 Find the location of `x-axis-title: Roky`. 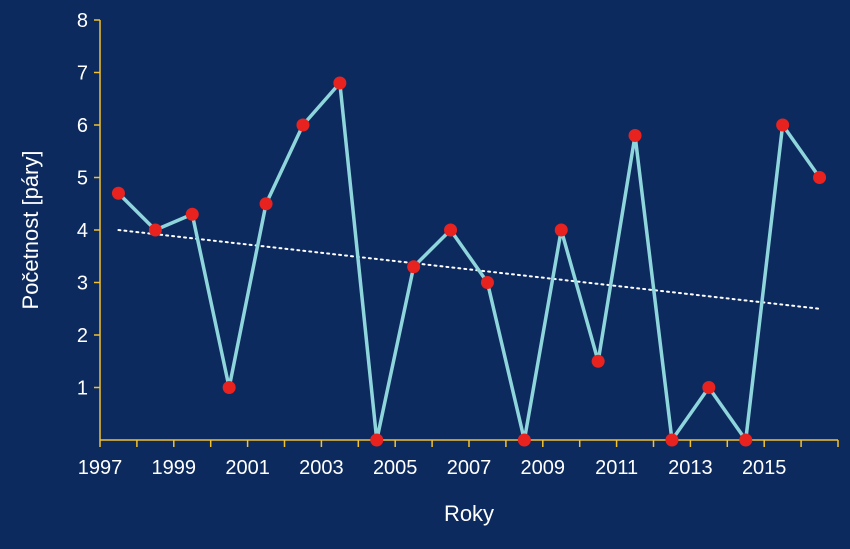

x-axis-title: Roky is located at coordinates (469, 513).